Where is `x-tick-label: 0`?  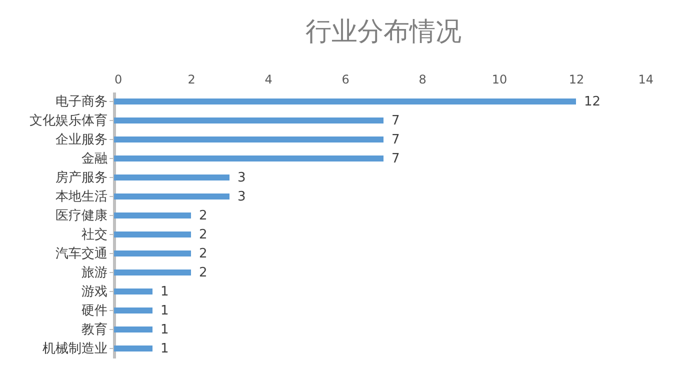 x-tick-label: 0 is located at coordinates (118, 79).